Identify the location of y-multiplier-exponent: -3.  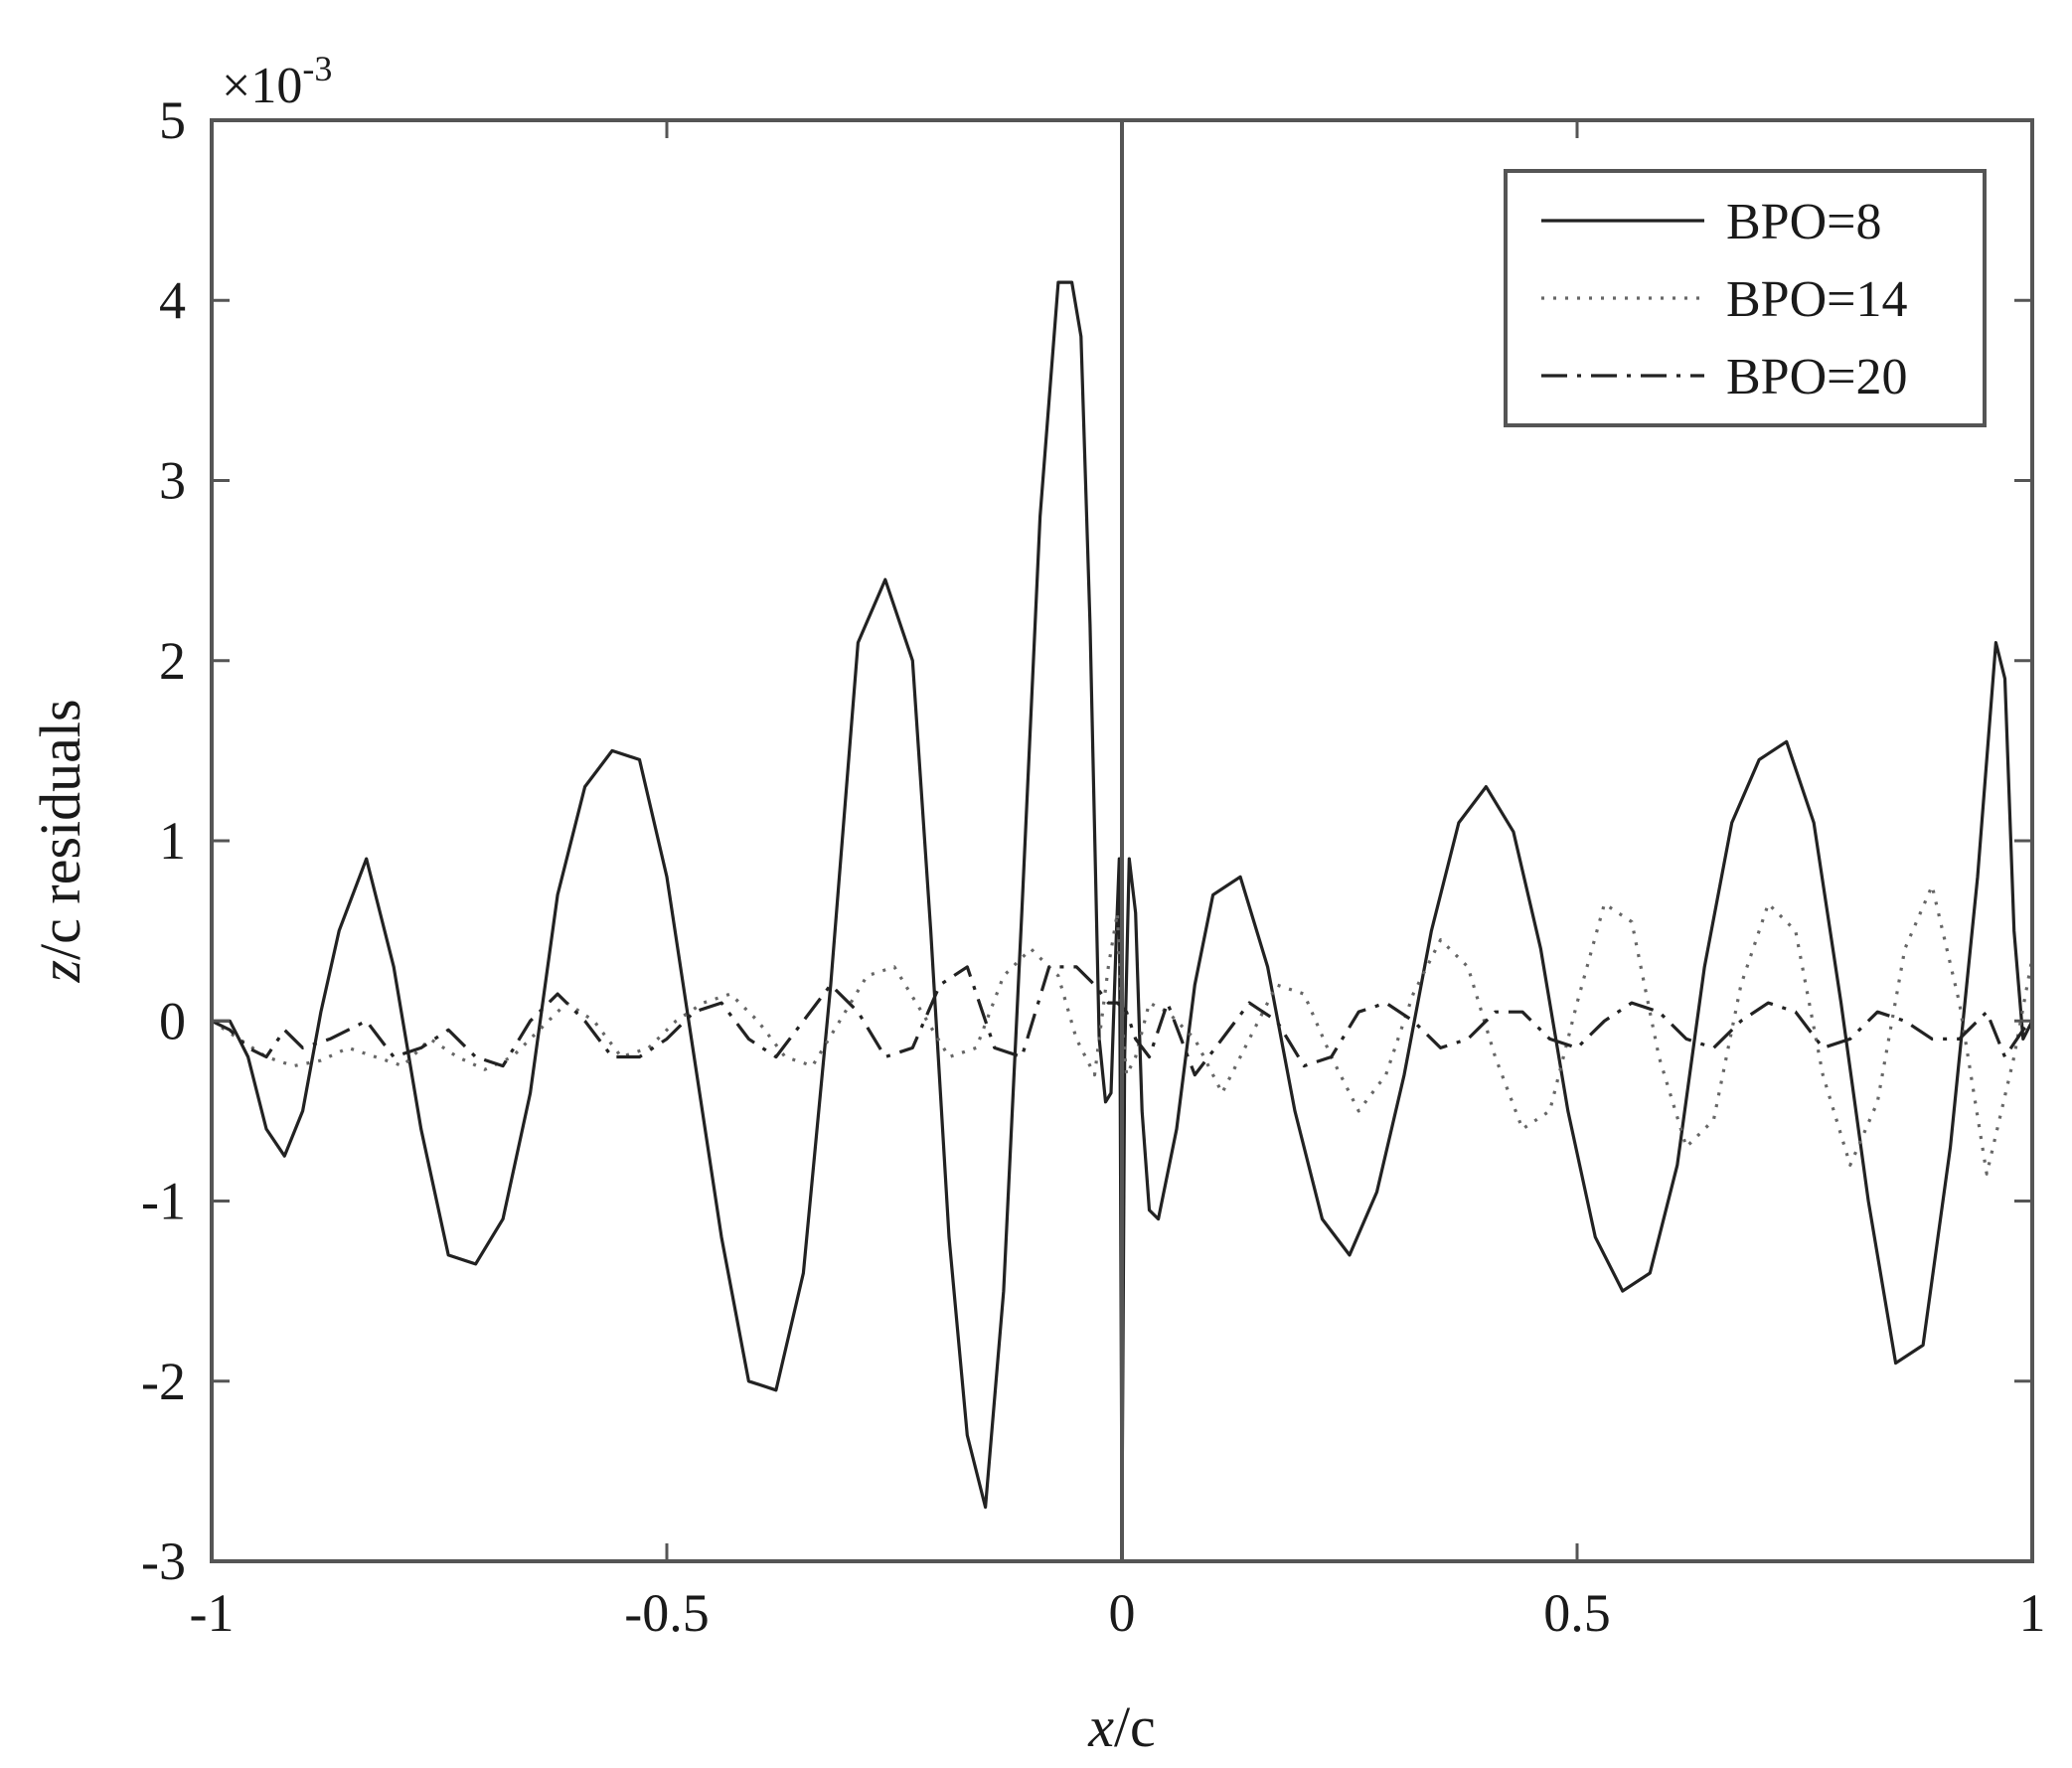
(317, 68).